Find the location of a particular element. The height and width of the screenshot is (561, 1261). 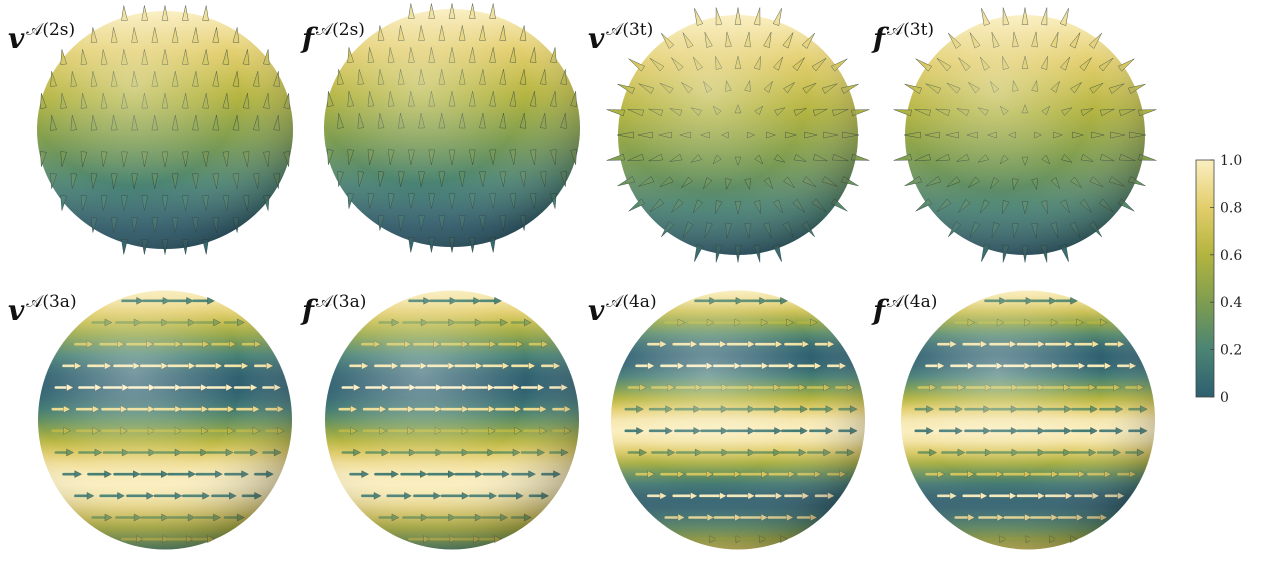

colorbar-tick-label: 1.0 is located at coordinates (1231, 161).